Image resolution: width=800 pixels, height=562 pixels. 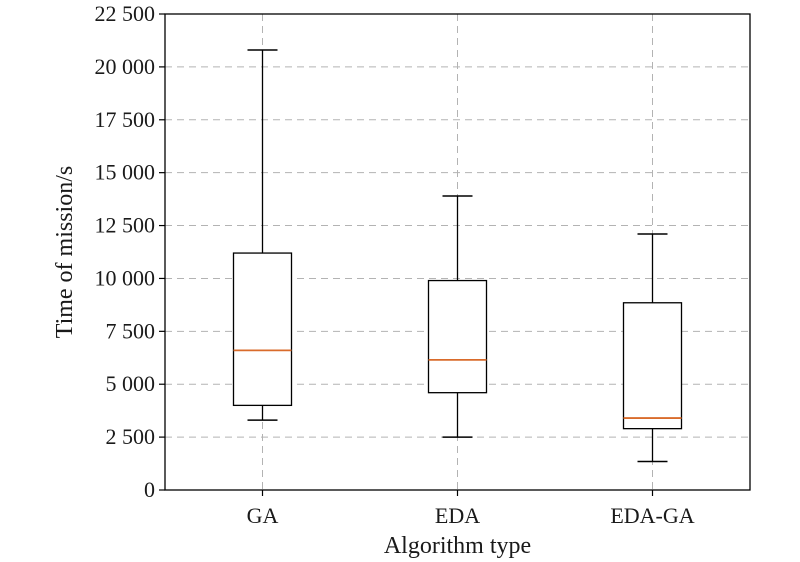 What do you see at coordinates (125, 225) in the screenshot?
I see `y-tick-label: 12 500` at bounding box center [125, 225].